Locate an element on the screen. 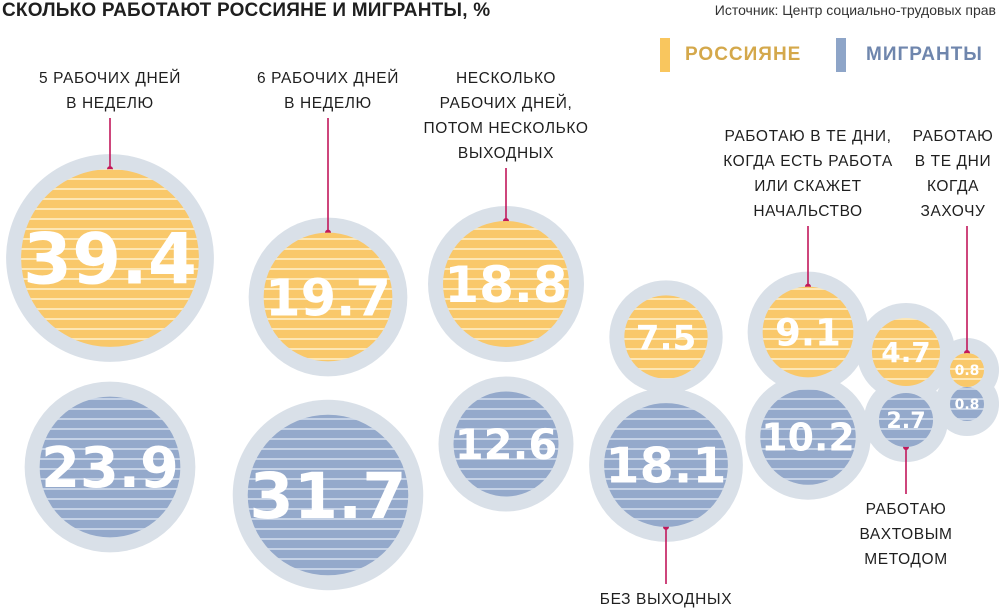  value-label-migrants: 2.7 is located at coordinates (905, 421).